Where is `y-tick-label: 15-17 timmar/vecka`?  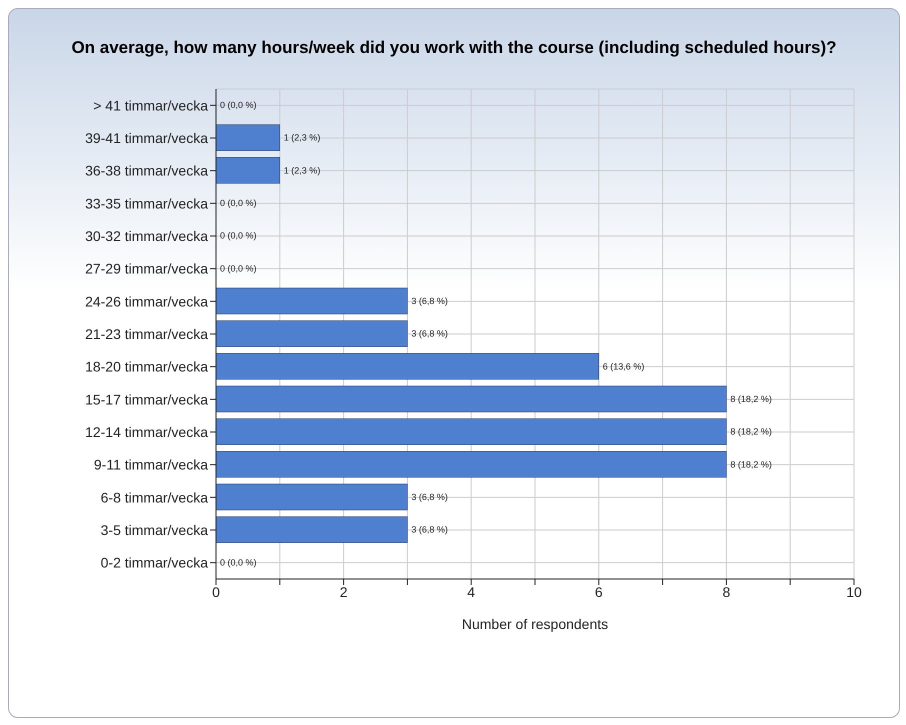
y-tick-label: 15-17 timmar/vecka is located at coordinates (146, 399).